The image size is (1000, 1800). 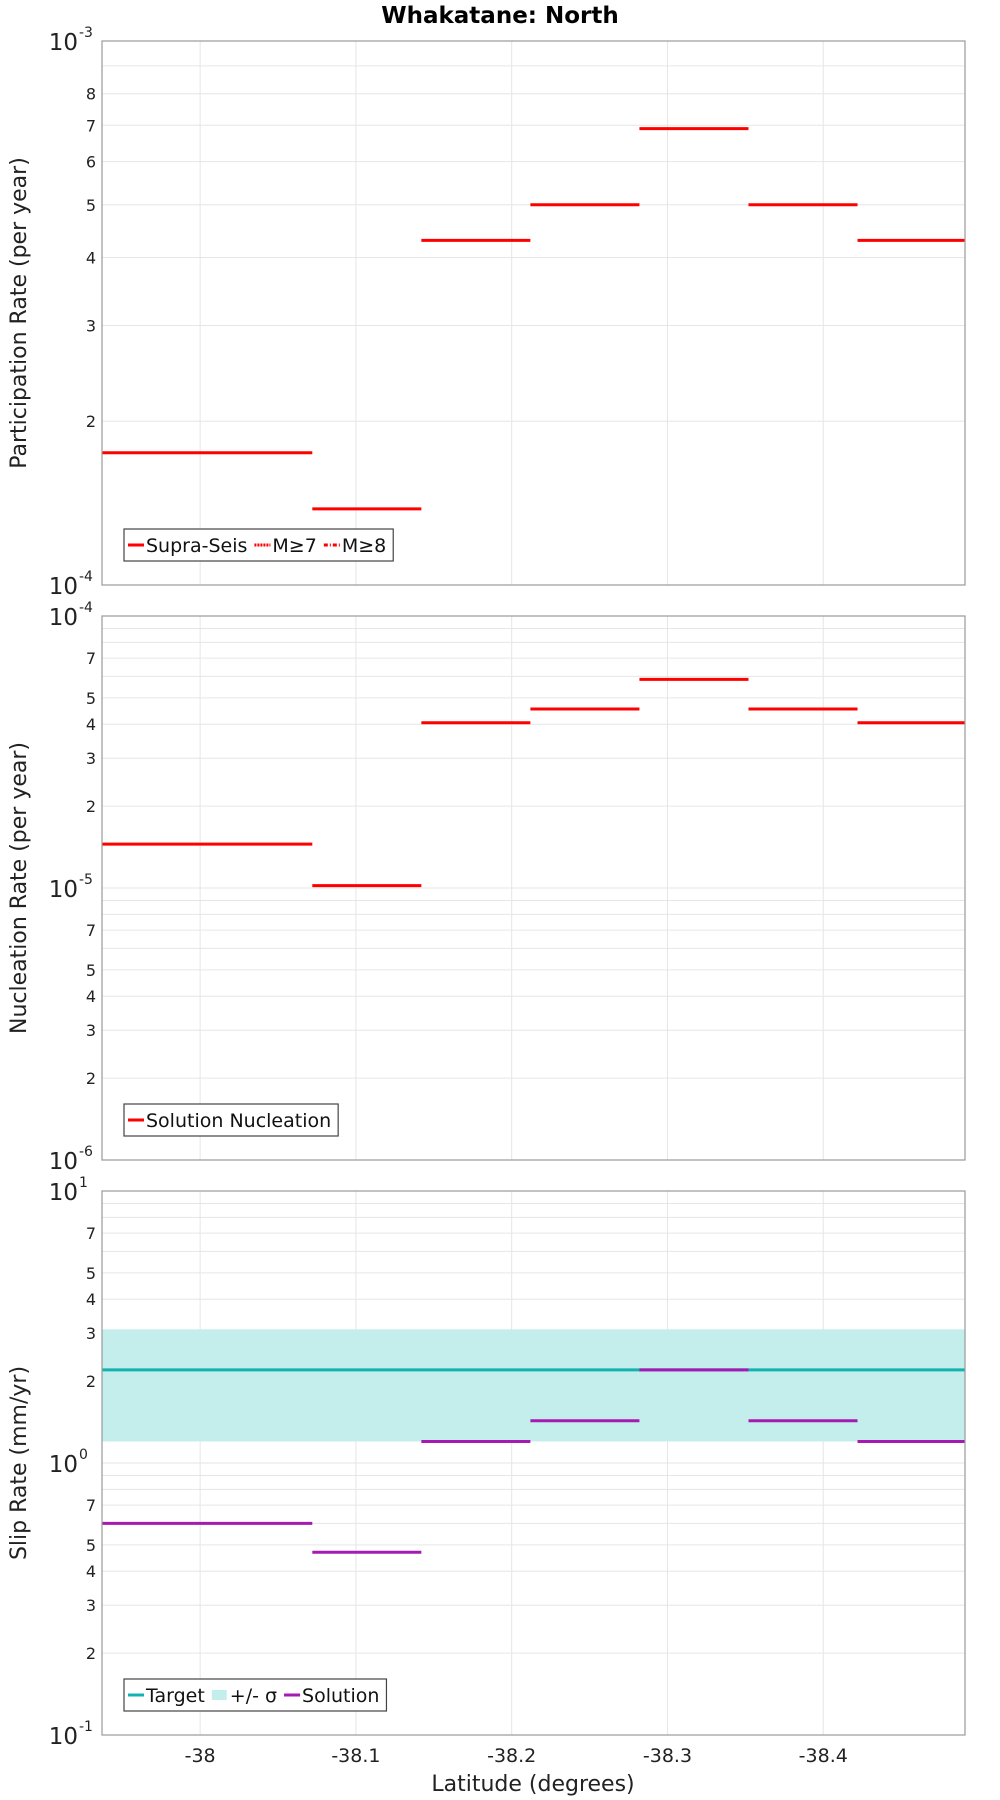 I want to click on y-minor-tick-label: 6, so click(x=91, y=162).